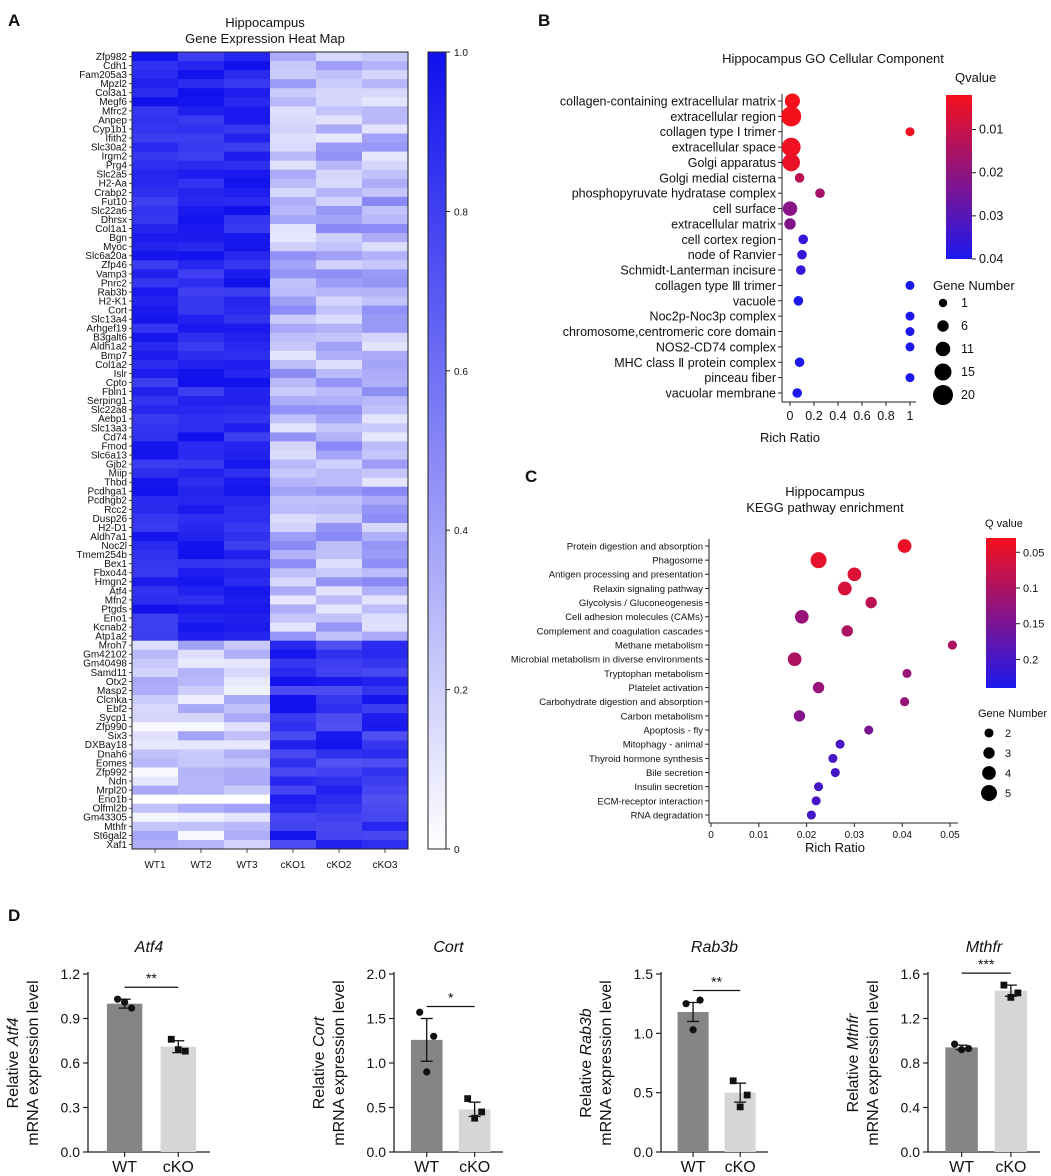  I want to click on significance-stars: **, so click(151, 978).